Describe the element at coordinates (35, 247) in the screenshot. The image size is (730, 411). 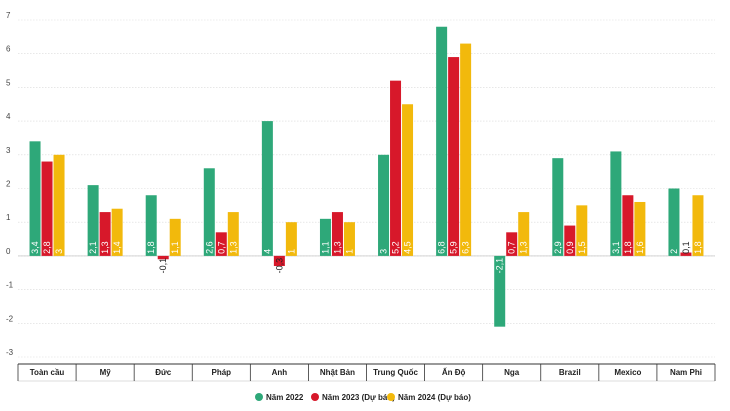
I see `data-label: 3,4` at that location.